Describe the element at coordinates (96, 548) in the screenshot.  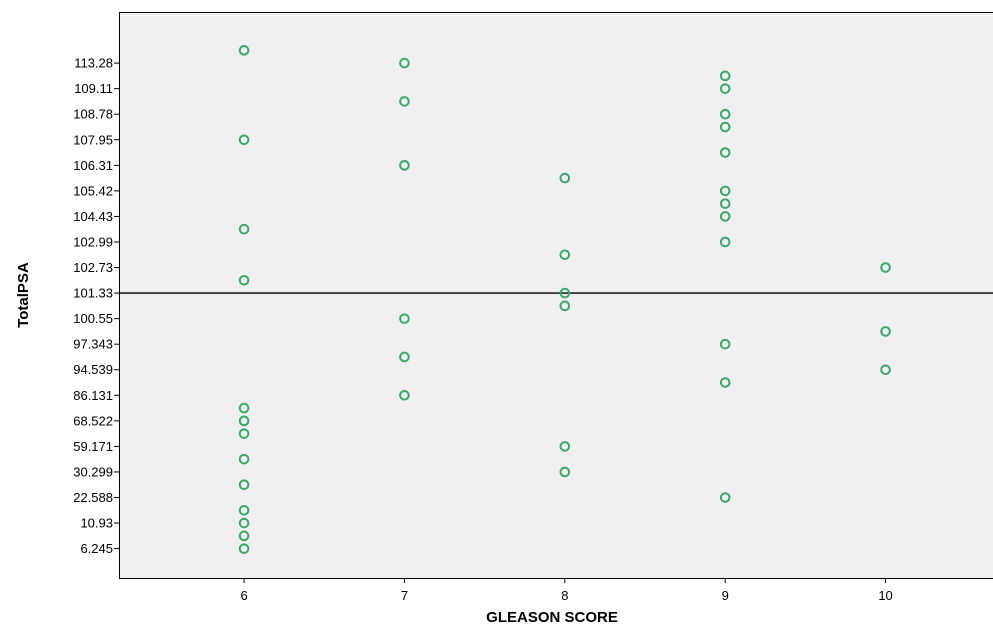
I see `y-tick-label: 6.245` at that location.